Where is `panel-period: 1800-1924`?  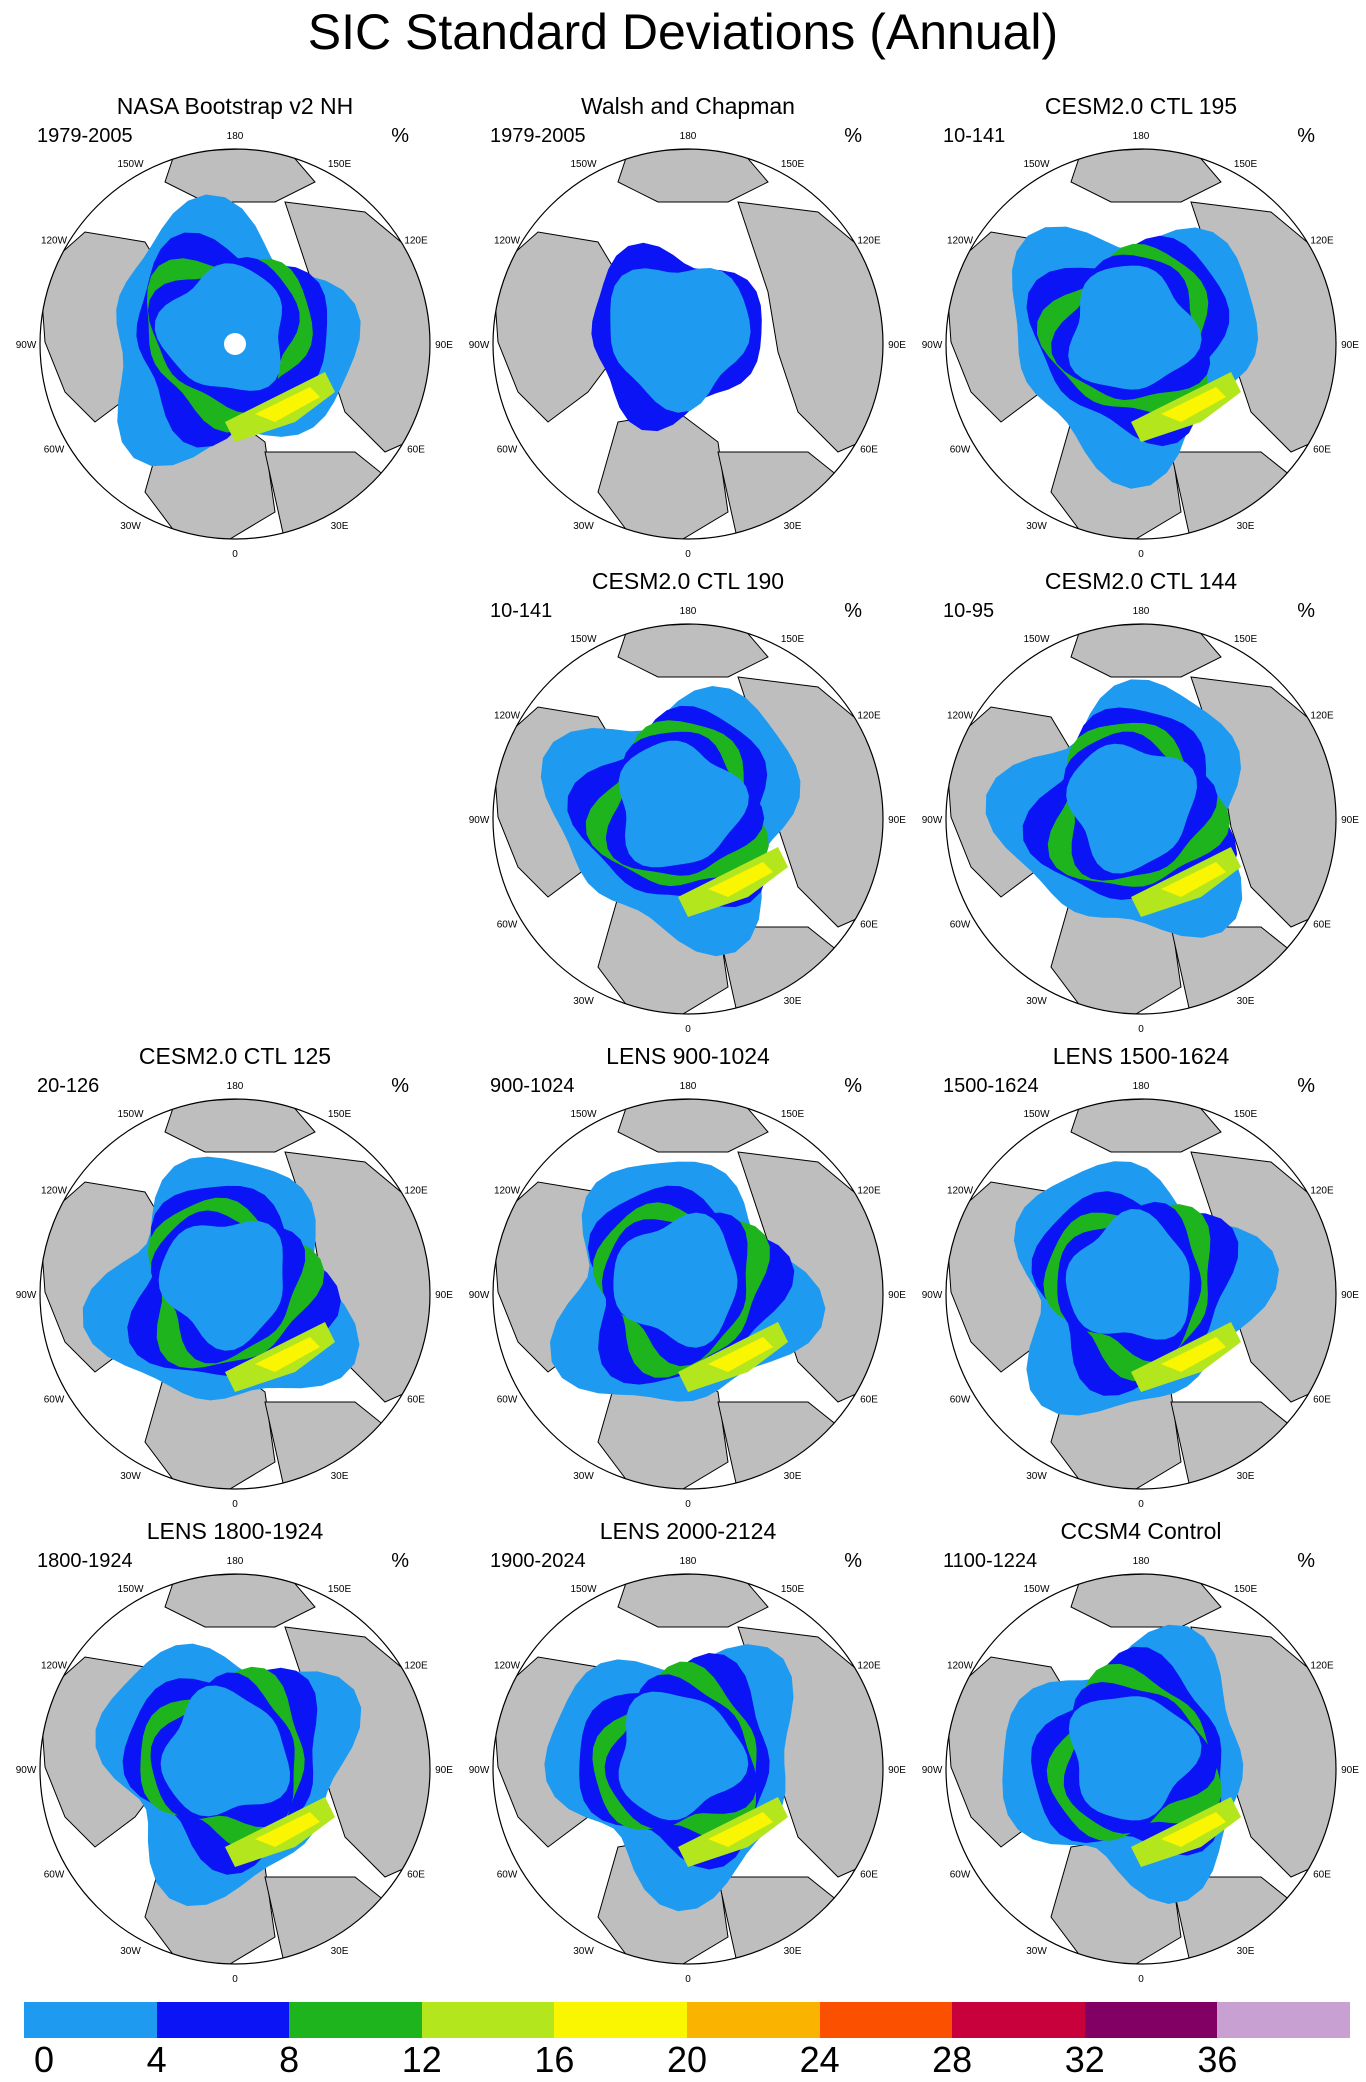 panel-period: 1800-1924 is located at coordinates (85, 1561).